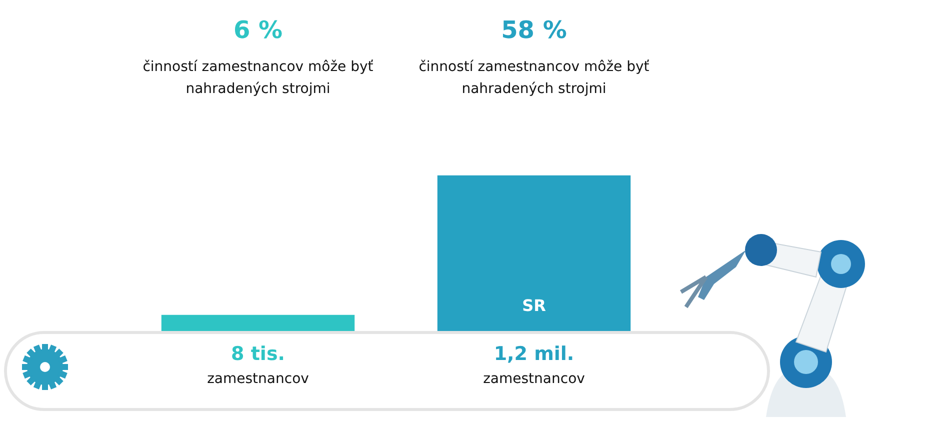 This screenshot has height=428, width=936. What do you see at coordinates (534, 354) in the screenshot?
I see `text: 1,2 mil.` at bounding box center [534, 354].